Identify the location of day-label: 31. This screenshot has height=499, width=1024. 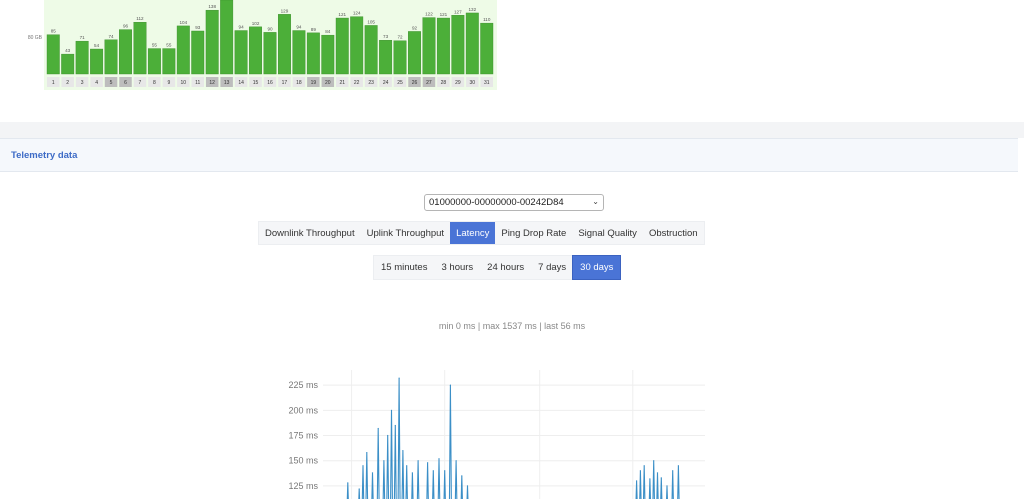
(487, 83).